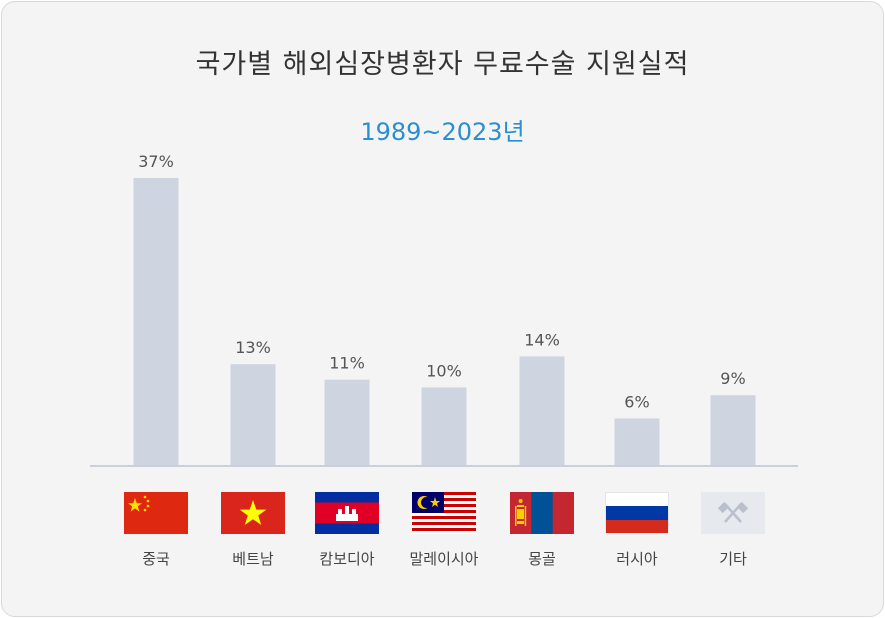 The image size is (885, 618). Describe the element at coordinates (542, 513) in the screenshot. I see `mongolia-flag-icon` at that location.